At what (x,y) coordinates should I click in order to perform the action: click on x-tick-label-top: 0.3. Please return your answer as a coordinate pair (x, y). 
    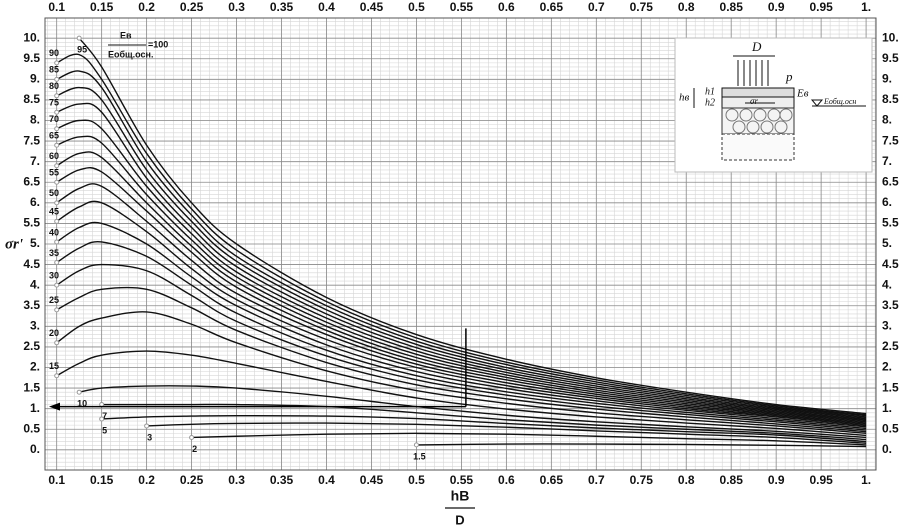
    Looking at the image, I should click on (236, 7).